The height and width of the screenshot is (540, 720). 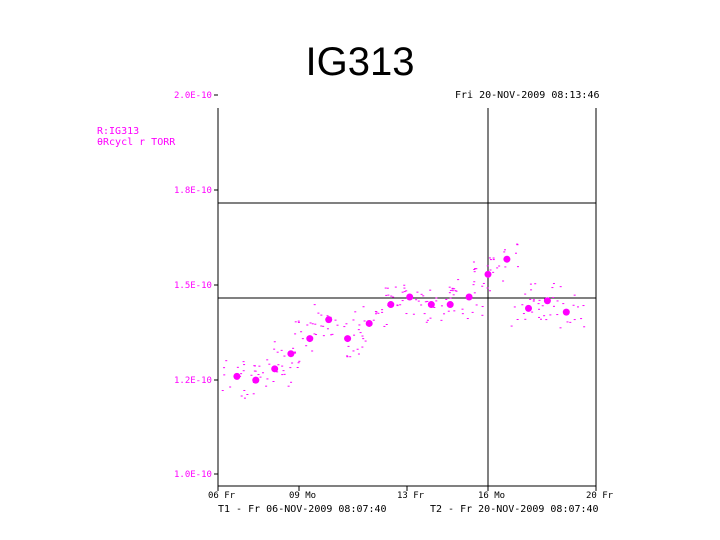 I want to click on x-tick-label: 16 Mo, so click(x=491, y=496).